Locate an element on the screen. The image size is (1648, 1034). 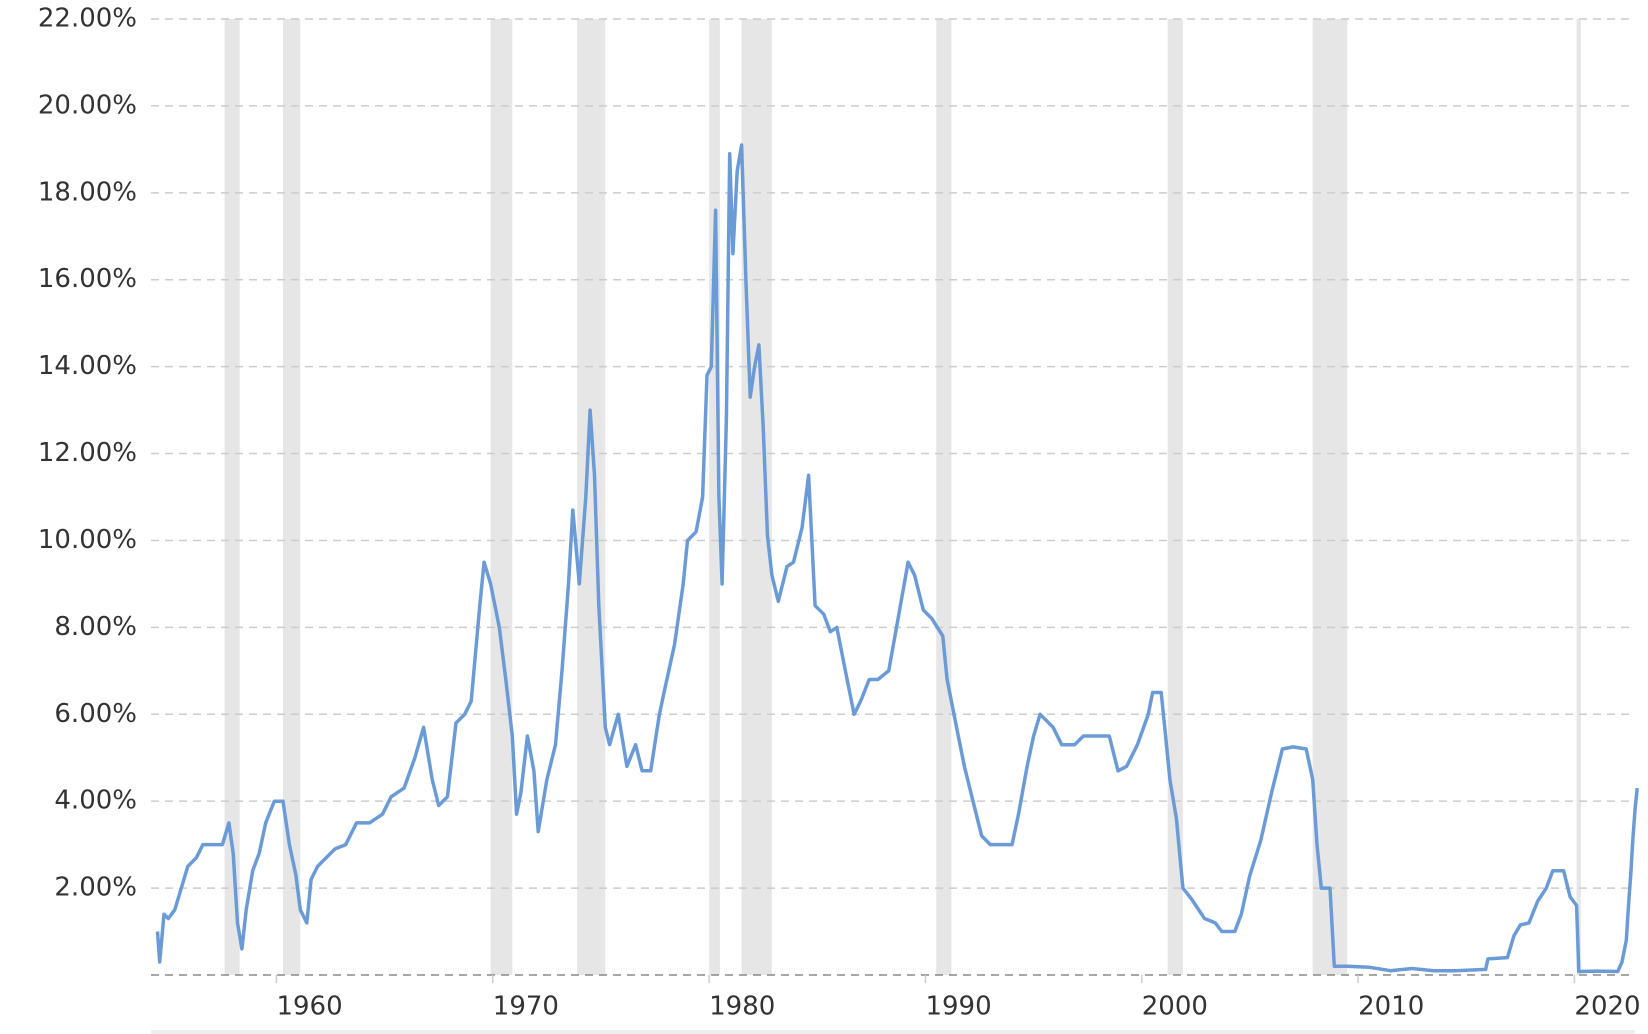
x-tick-label: 1990 is located at coordinates (958, 1007).